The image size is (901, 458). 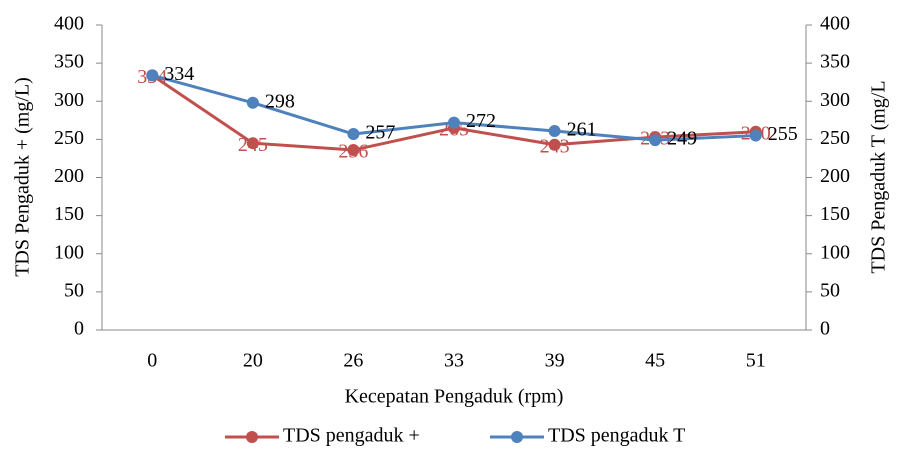 What do you see at coordinates (616, 436) in the screenshot?
I see `legend-label: TDS pengaduk T` at bounding box center [616, 436].